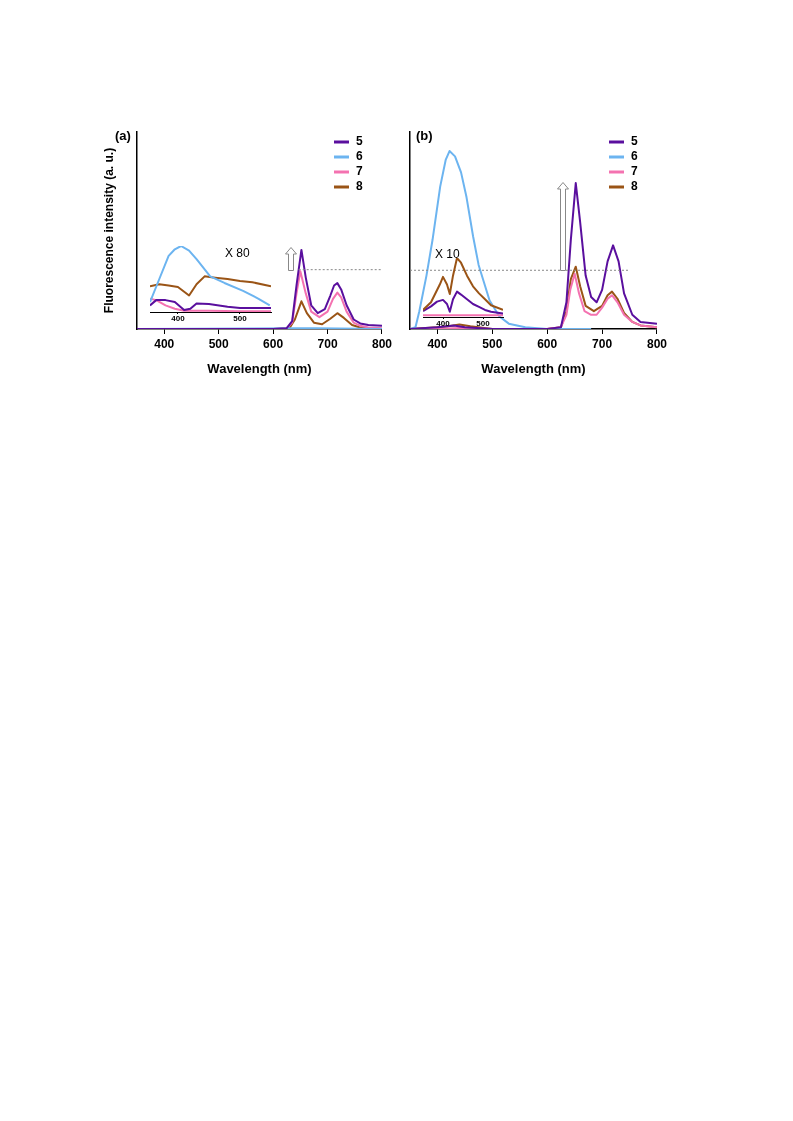  Describe the element at coordinates (123, 136) in the screenshot. I see `chart-title: (a)` at that location.